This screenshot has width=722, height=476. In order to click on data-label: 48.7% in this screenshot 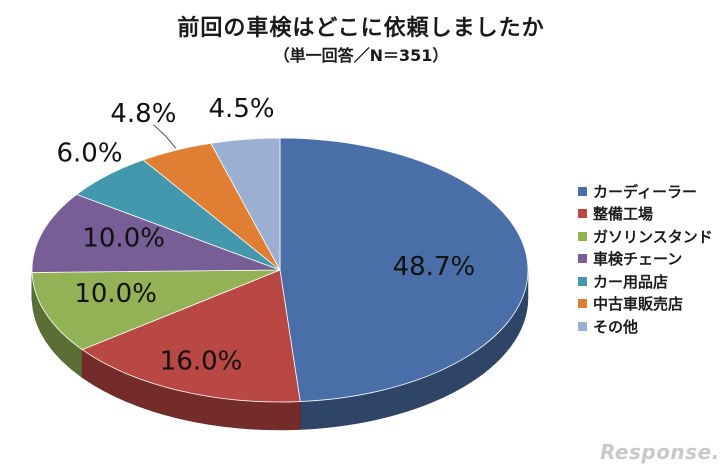, I will do `click(434, 267)`.